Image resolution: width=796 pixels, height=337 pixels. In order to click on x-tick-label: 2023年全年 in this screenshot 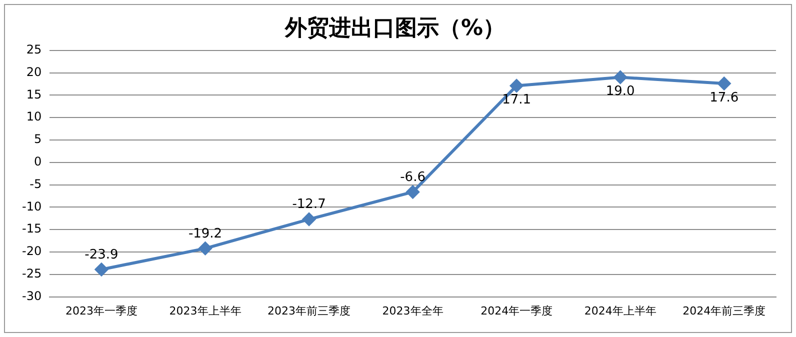, I will do `click(413, 311)`.